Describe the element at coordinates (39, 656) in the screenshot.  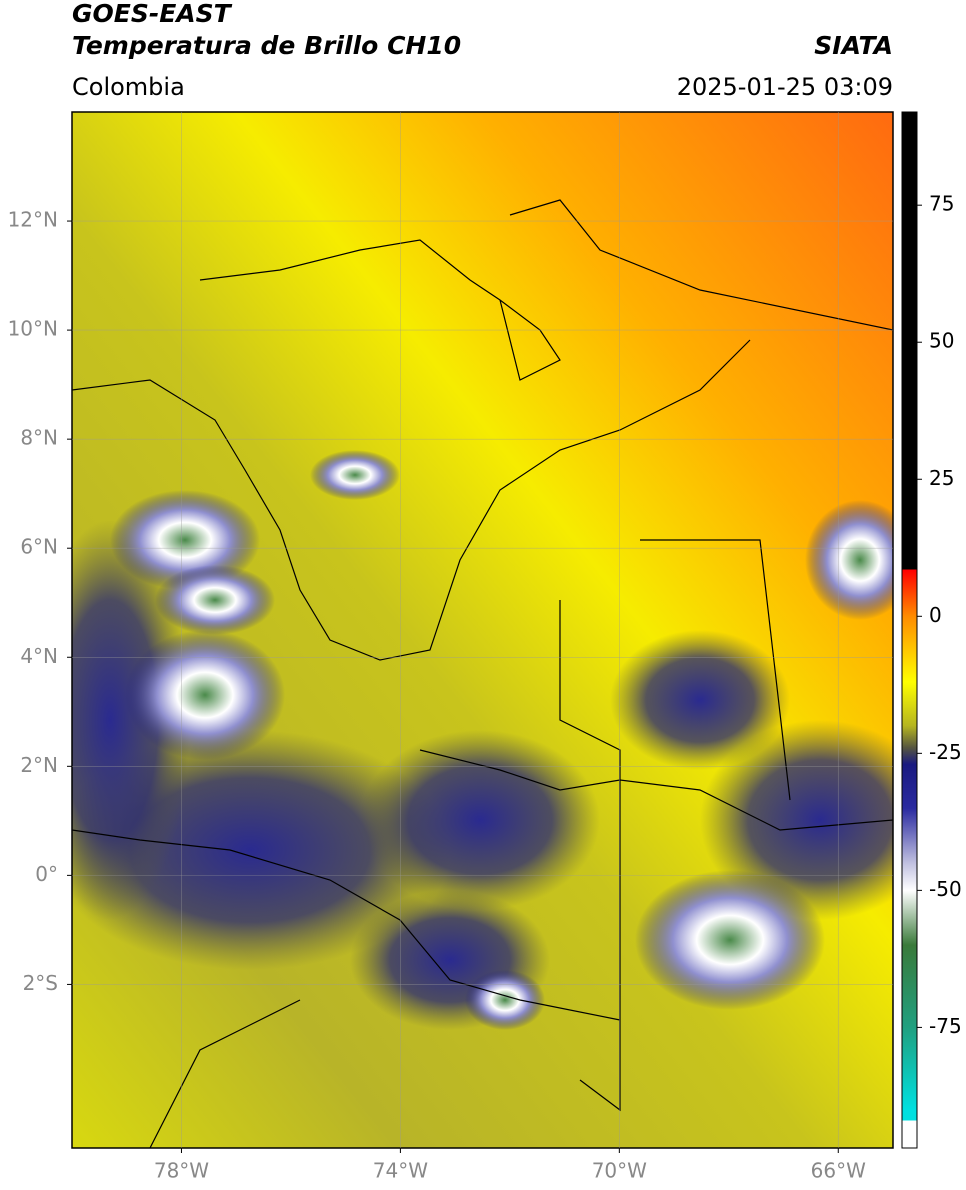
I see `lat-tick-label: 4°N` at that location.